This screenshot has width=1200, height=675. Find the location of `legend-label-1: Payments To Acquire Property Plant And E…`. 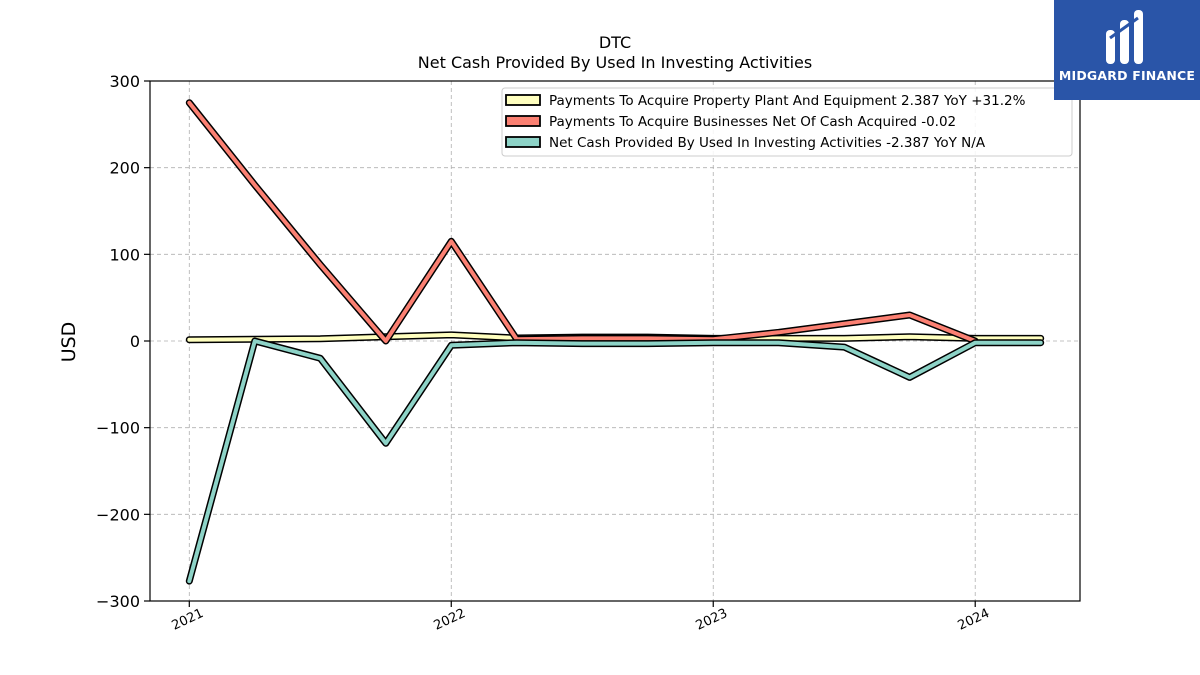

legend-label-1: Payments To Acquire Property Plant And E… is located at coordinates (787, 101).